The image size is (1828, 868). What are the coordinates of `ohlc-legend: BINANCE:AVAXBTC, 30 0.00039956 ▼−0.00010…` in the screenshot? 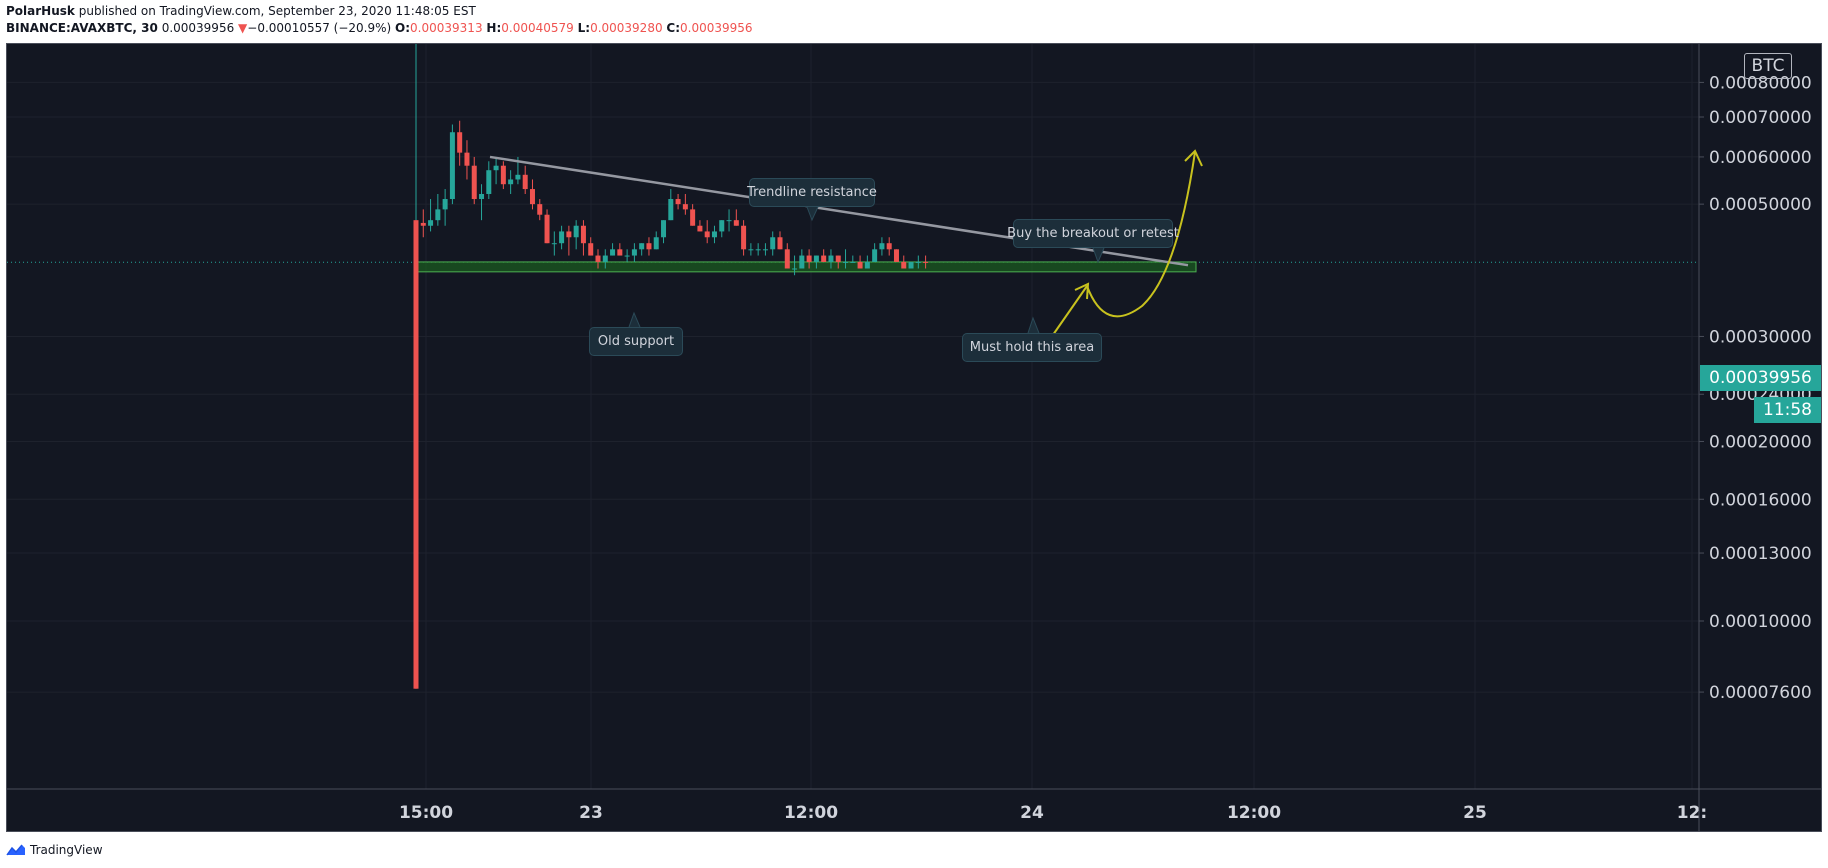 It's located at (379, 29).